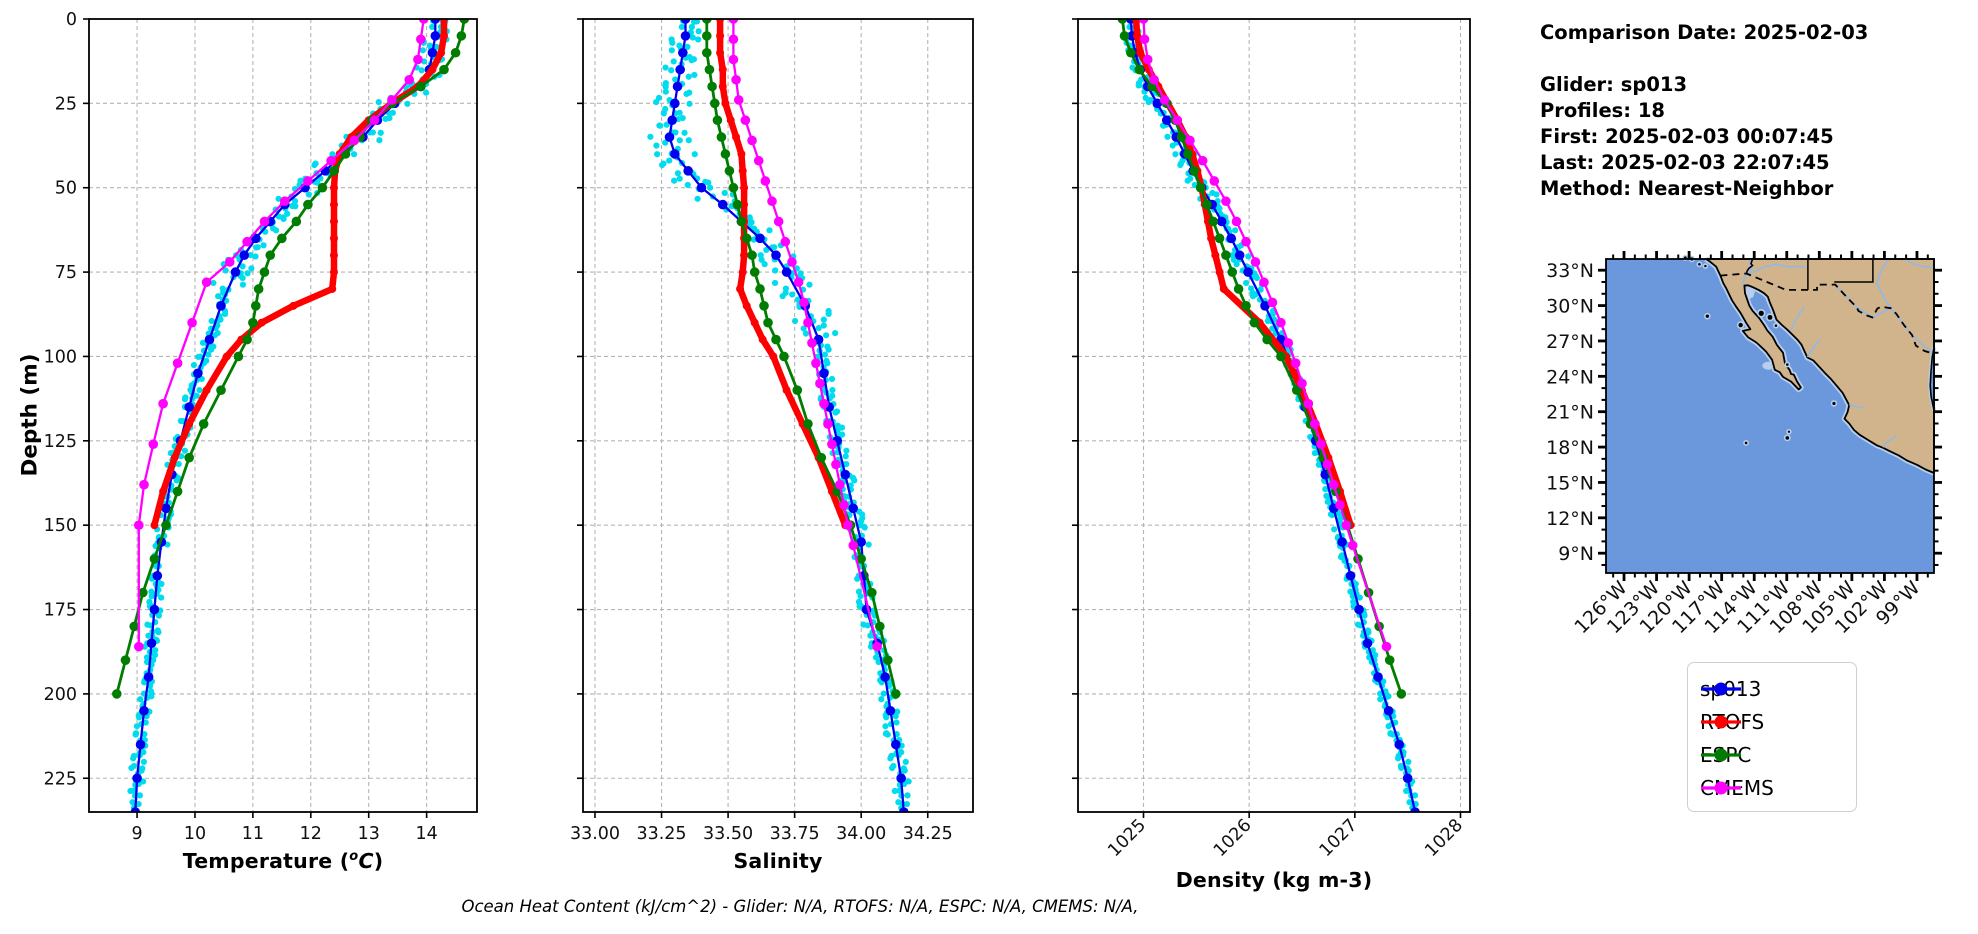 This screenshot has width=1978, height=934. What do you see at coordinates (795, 834) in the screenshot?
I see `x-tick-label: 33.75` at bounding box center [795, 834].